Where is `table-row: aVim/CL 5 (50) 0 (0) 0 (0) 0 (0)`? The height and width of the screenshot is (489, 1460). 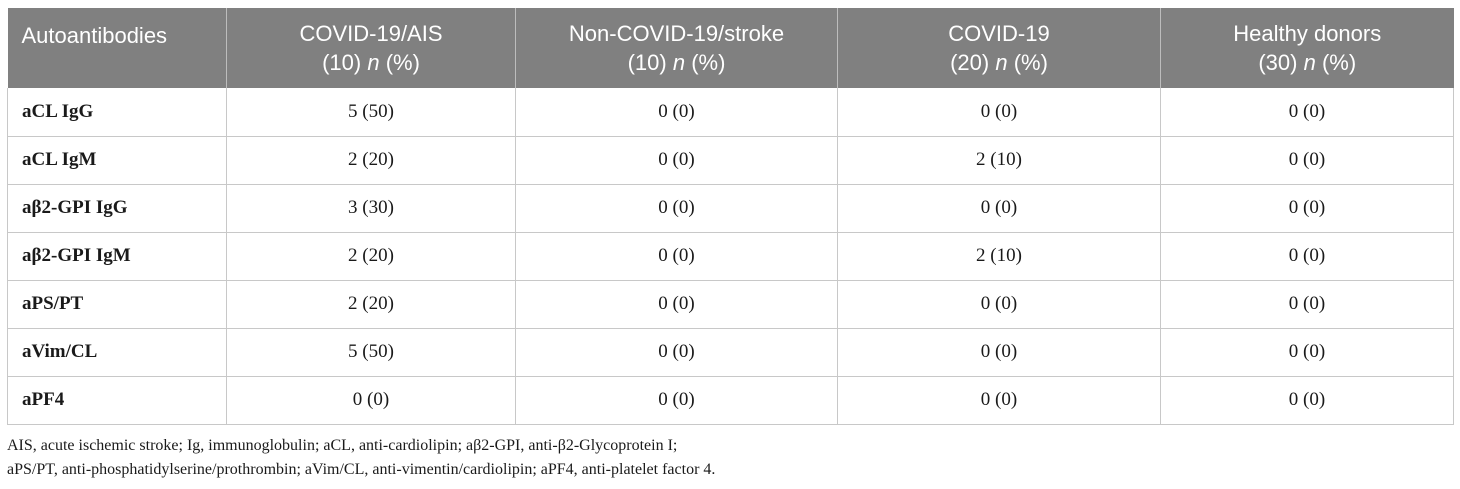 table-row: aVim/CL 5 (50) 0 (0) 0 (0) 0 (0) is located at coordinates (730, 352).